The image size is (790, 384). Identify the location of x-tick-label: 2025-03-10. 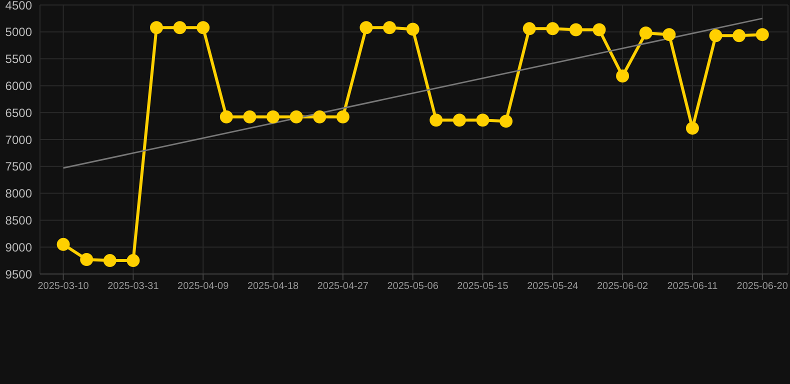
(64, 286).